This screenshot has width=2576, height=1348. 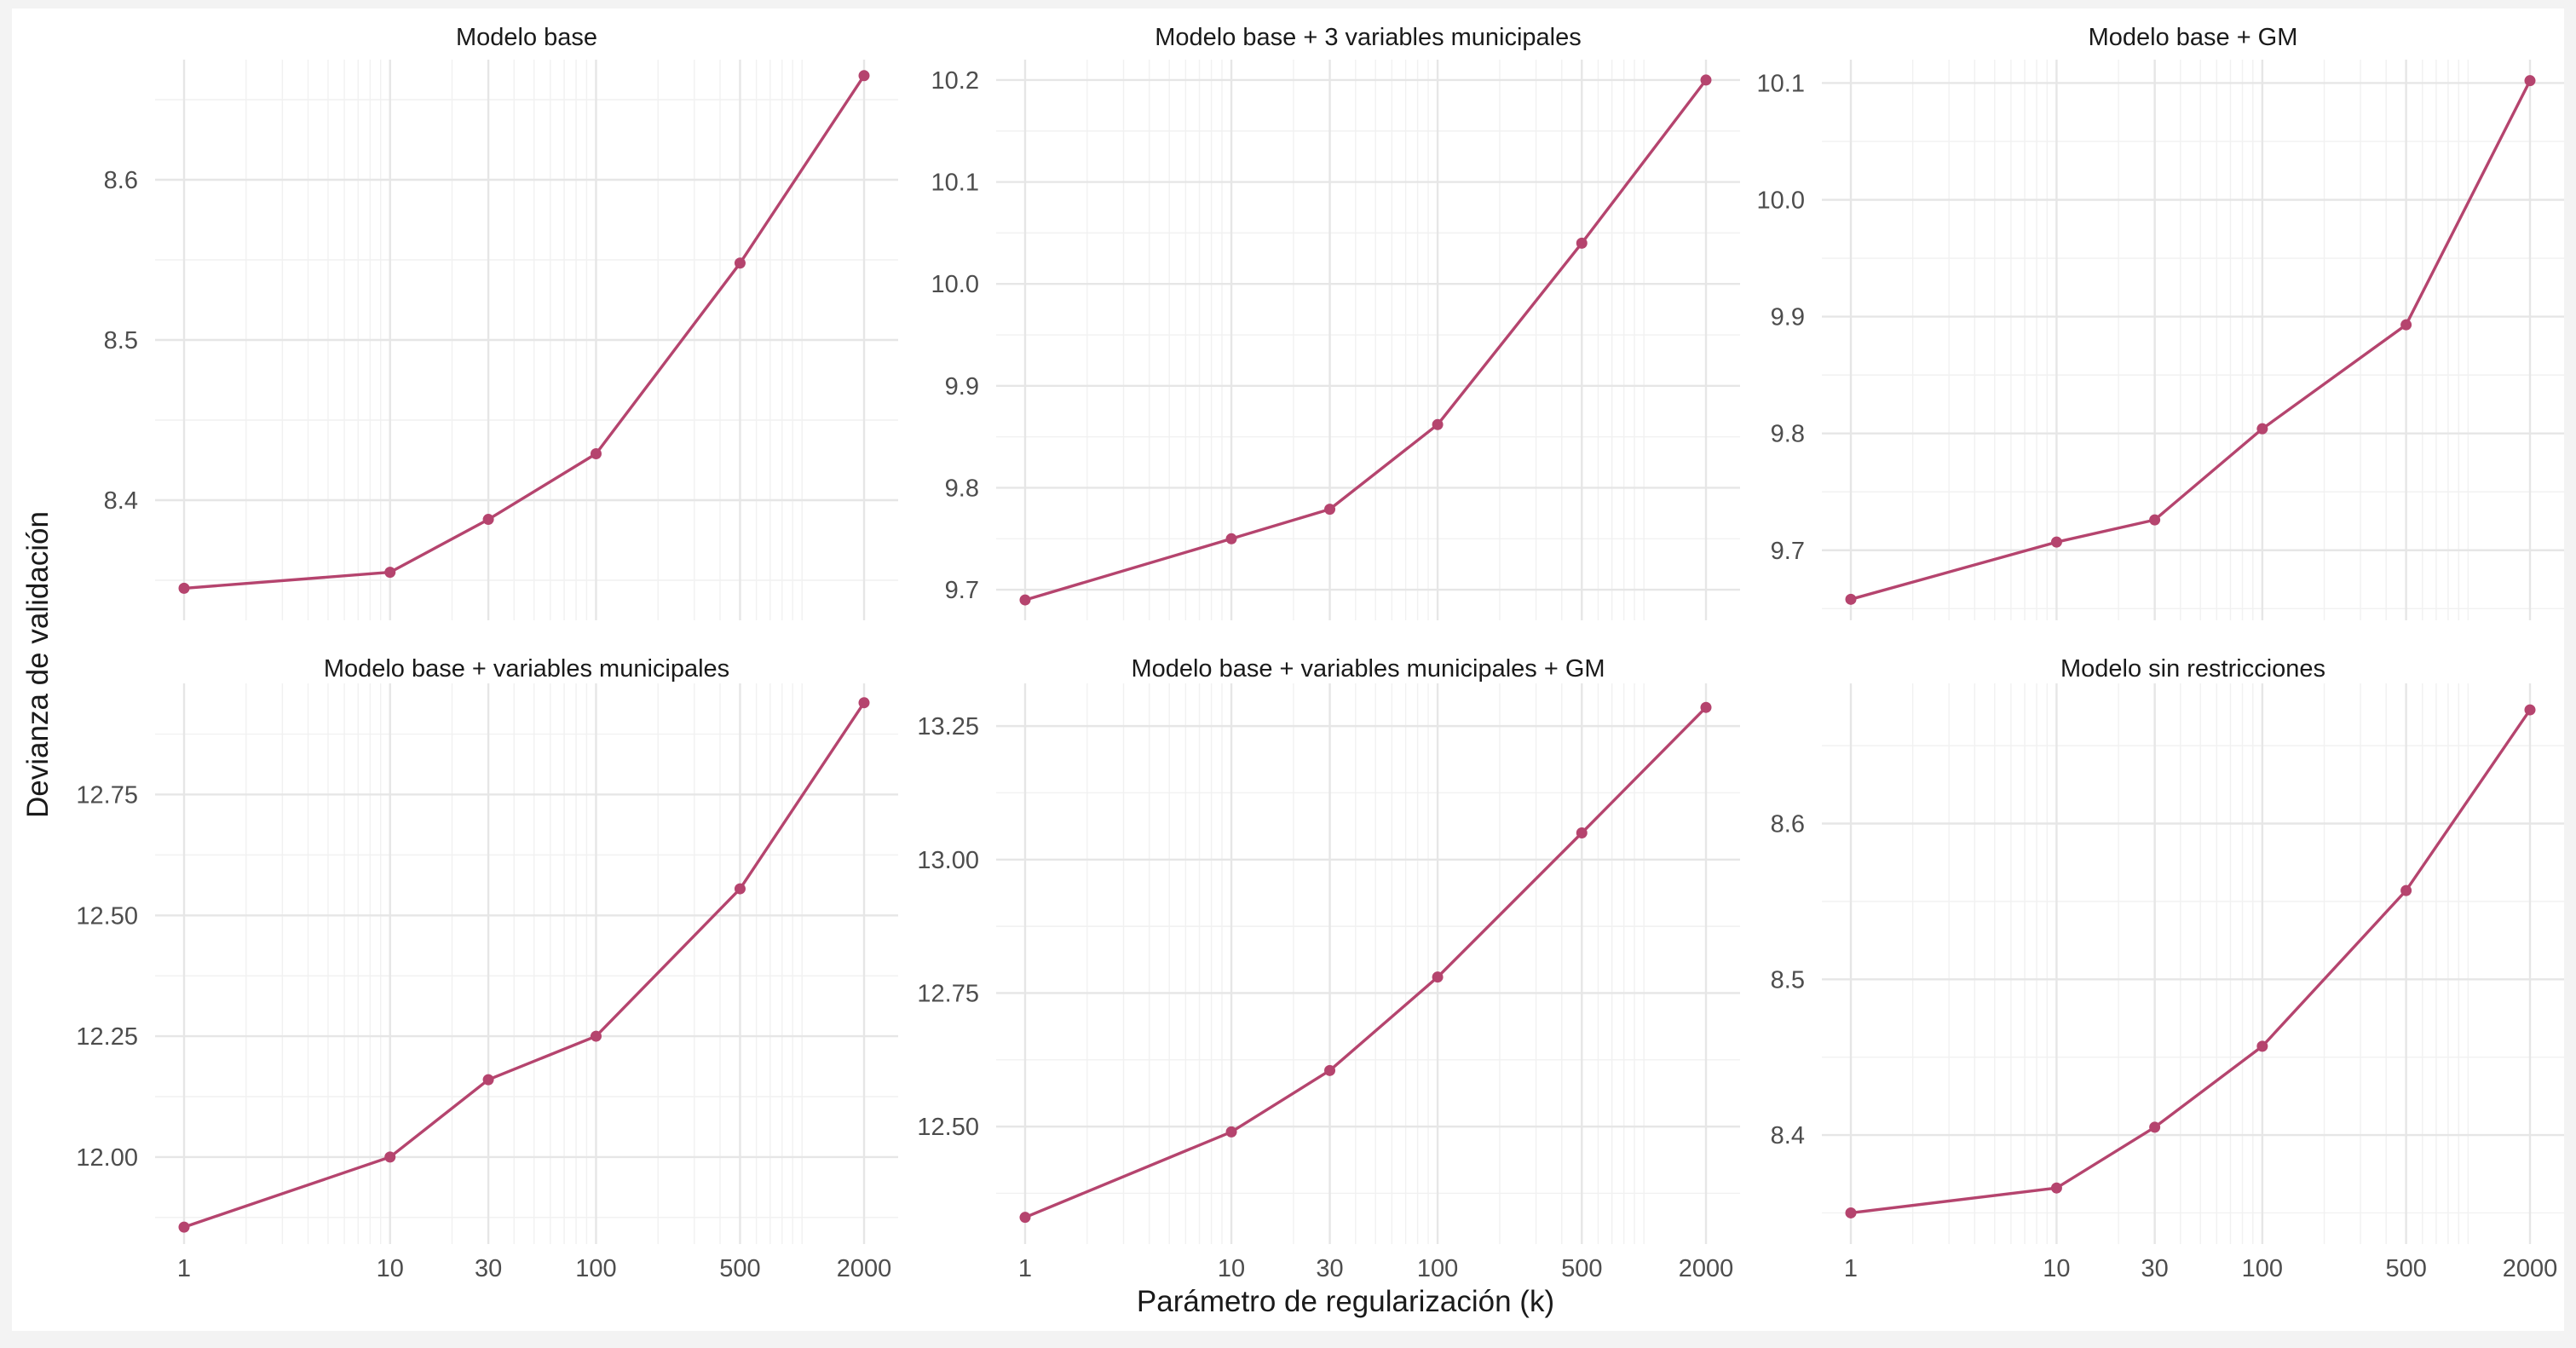 What do you see at coordinates (948, 726) in the screenshot?
I see `y-tick-label: 13.25` at bounding box center [948, 726].